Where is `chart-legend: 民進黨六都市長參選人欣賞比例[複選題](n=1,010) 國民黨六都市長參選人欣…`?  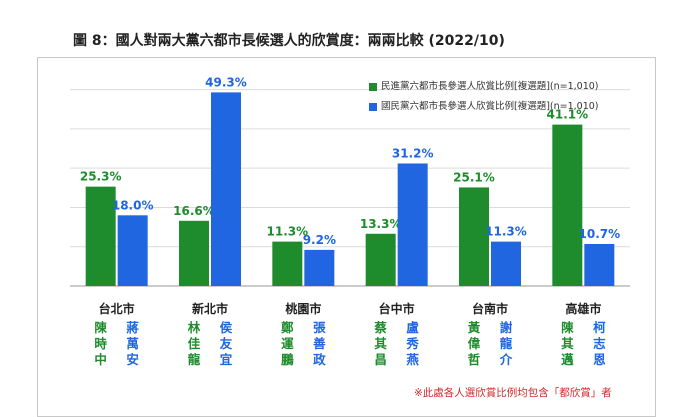
chart-legend: 民進黨六都市長參選人欣賞比例[複選題](n=1,010) 國民黨六都市長參選人欣… is located at coordinates (484, 97).